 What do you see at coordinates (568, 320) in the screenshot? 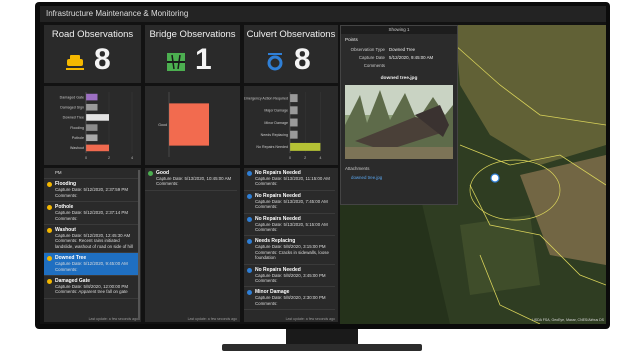
I see `map-attribution: USDA FSA, GeoEye, Maxar, CNES/Airbus DS` at bounding box center [568, 320].